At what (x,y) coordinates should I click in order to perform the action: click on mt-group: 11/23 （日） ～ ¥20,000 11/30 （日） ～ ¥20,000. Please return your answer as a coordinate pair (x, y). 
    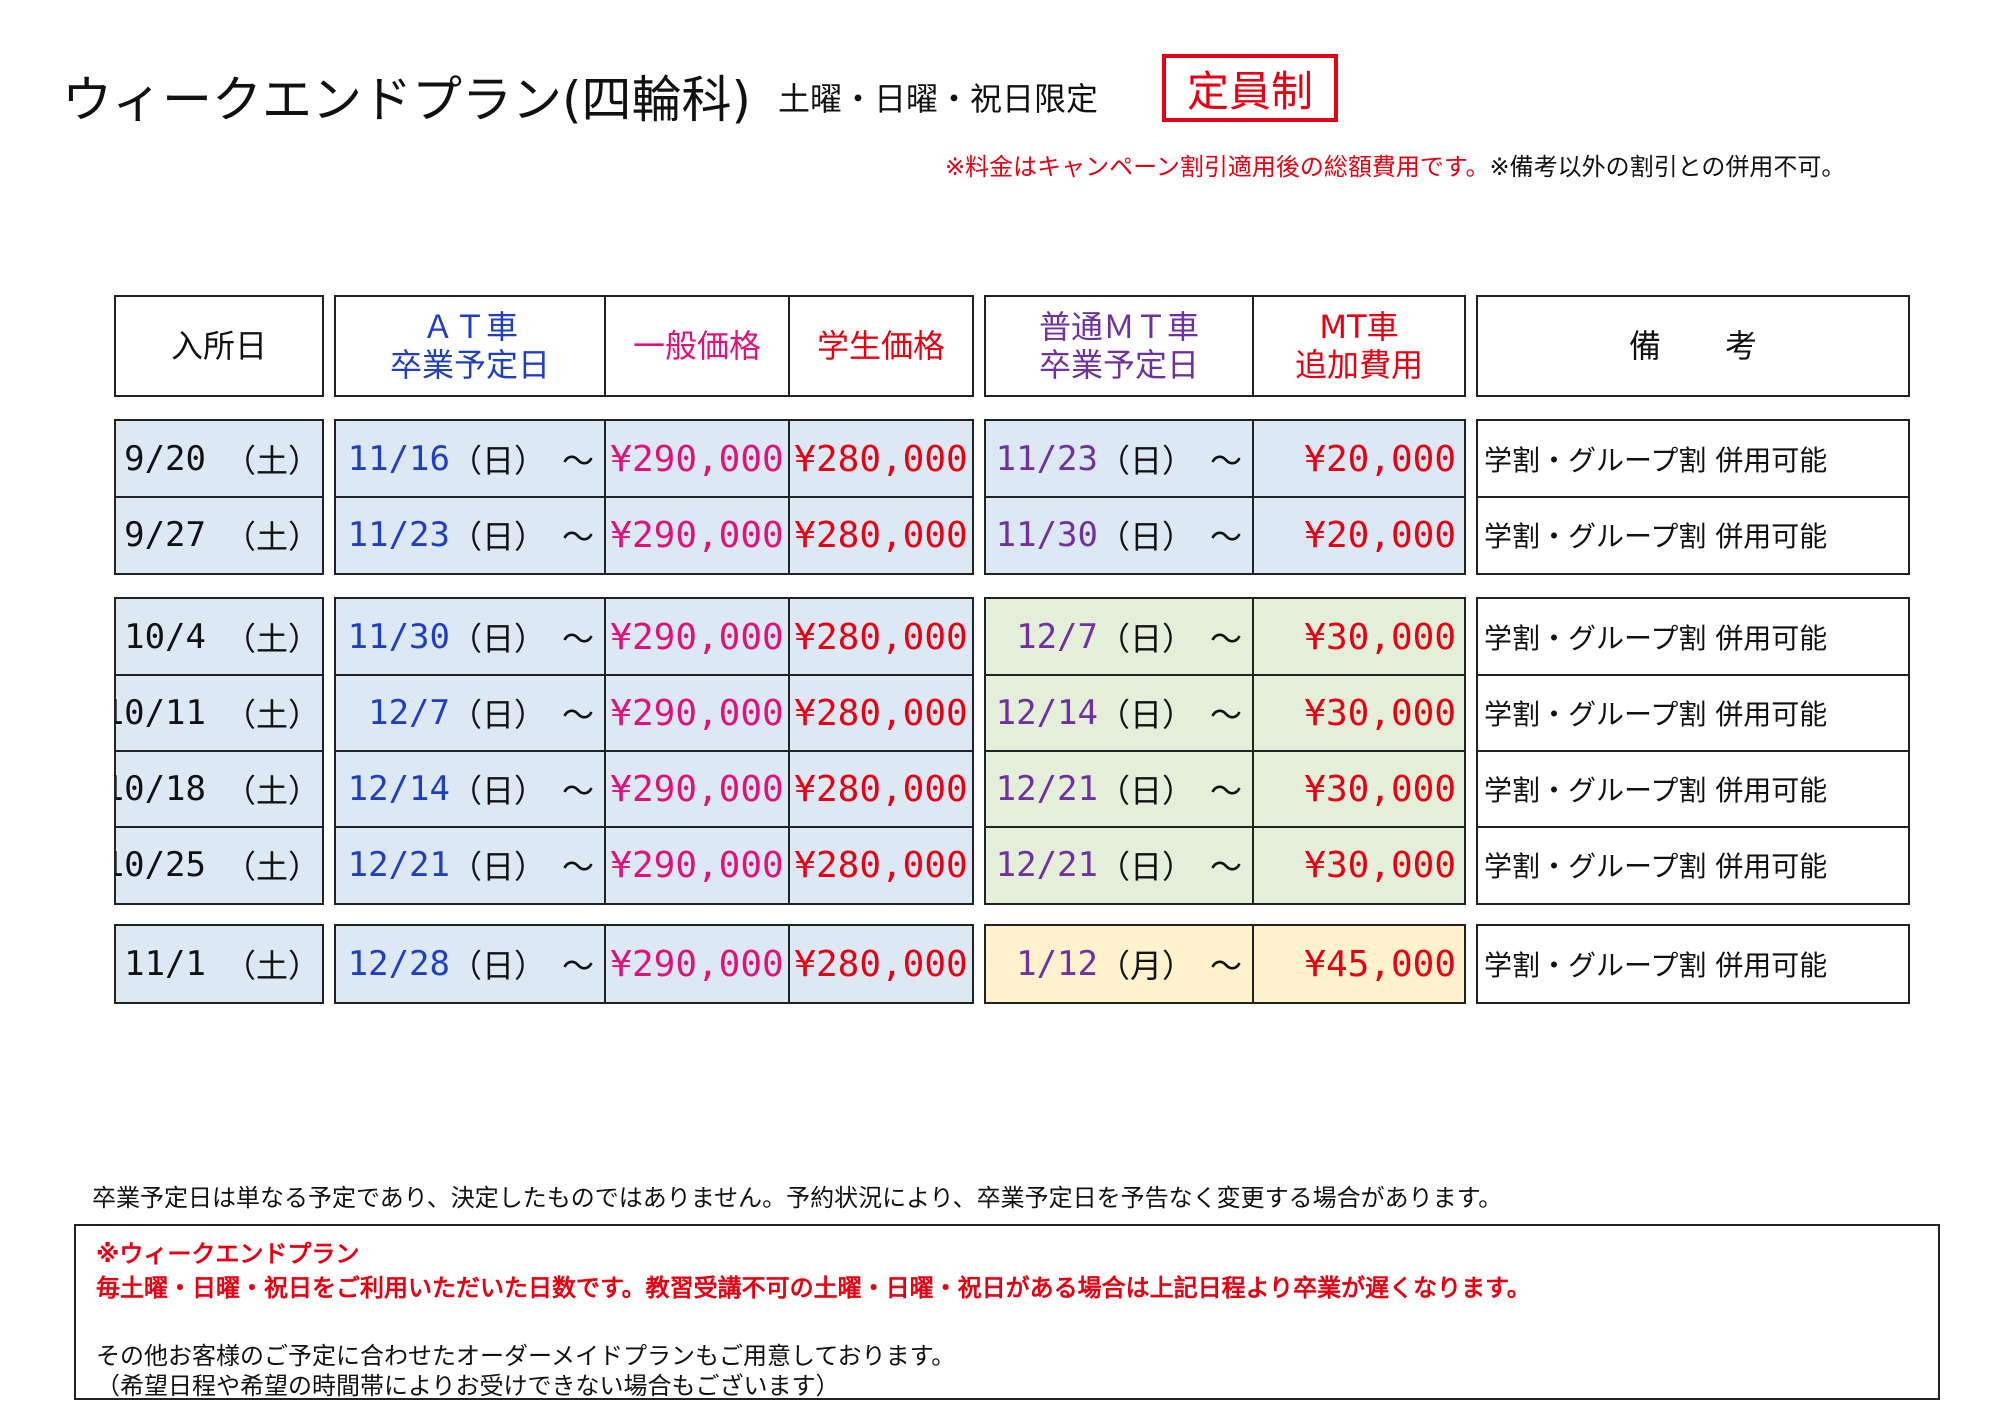
    Looking at the image, I should click on (1225, 497).